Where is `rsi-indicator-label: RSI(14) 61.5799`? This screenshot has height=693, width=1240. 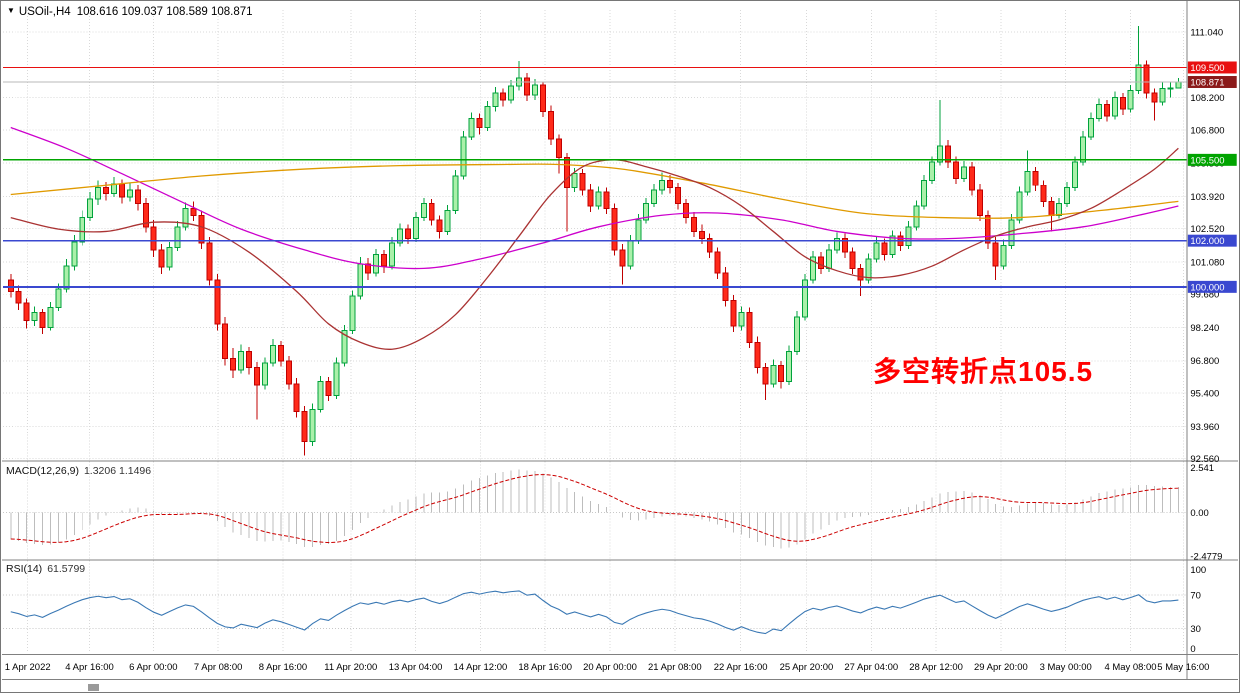
rsi-indicator-label: RSI(14) 61.5799 is located at coordinates (45, 569).